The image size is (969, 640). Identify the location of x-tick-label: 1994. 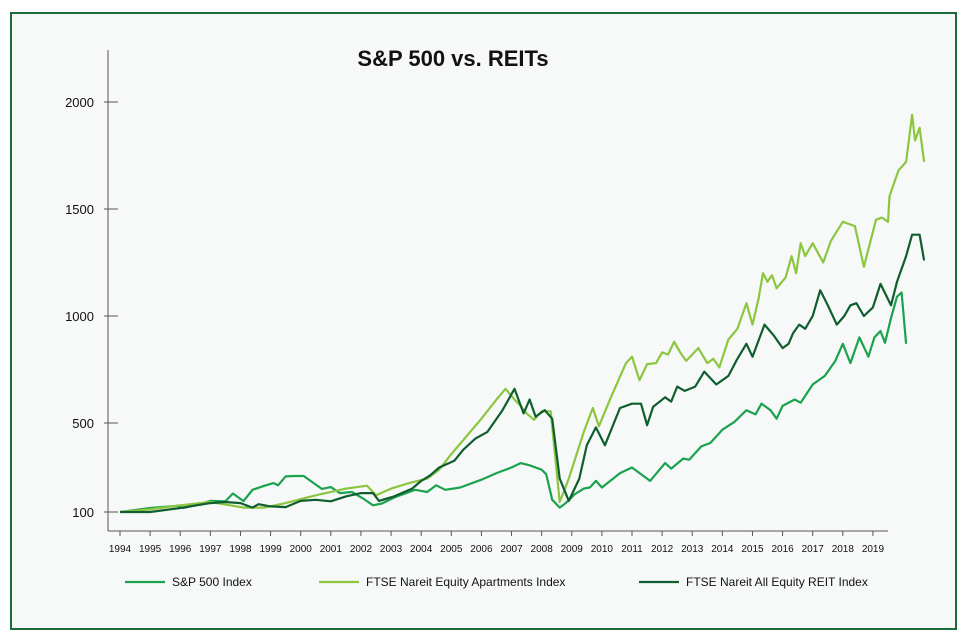
(120, 549).